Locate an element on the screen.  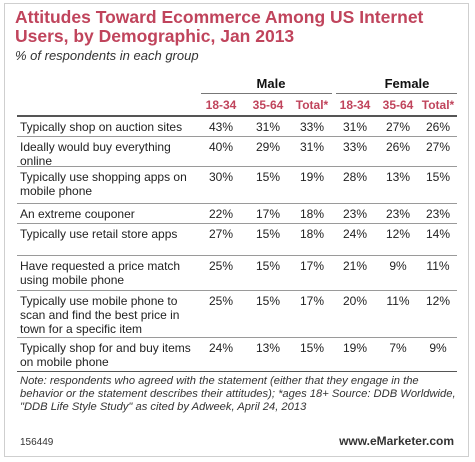
group-label-female: Female is located at coordinates (407, 83).